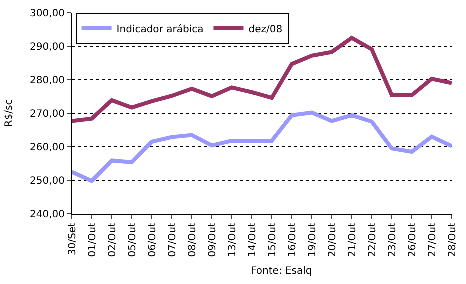  Describe the element at coordinates (452, 240) in the screenshot. I see `x-tick-label: 28/Out` at that location.